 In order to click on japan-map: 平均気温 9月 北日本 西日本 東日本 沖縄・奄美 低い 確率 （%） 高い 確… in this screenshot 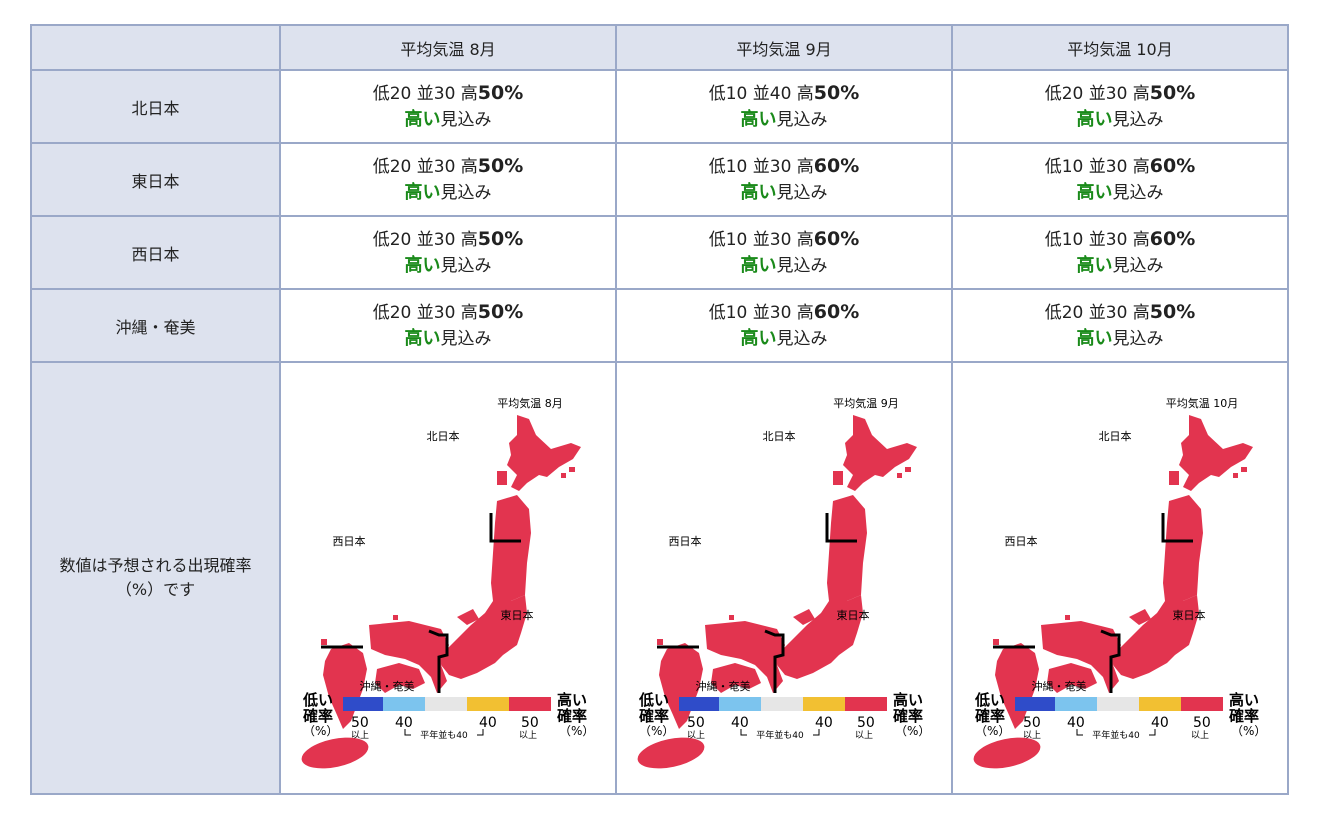, I will do `click(783, 582)`.